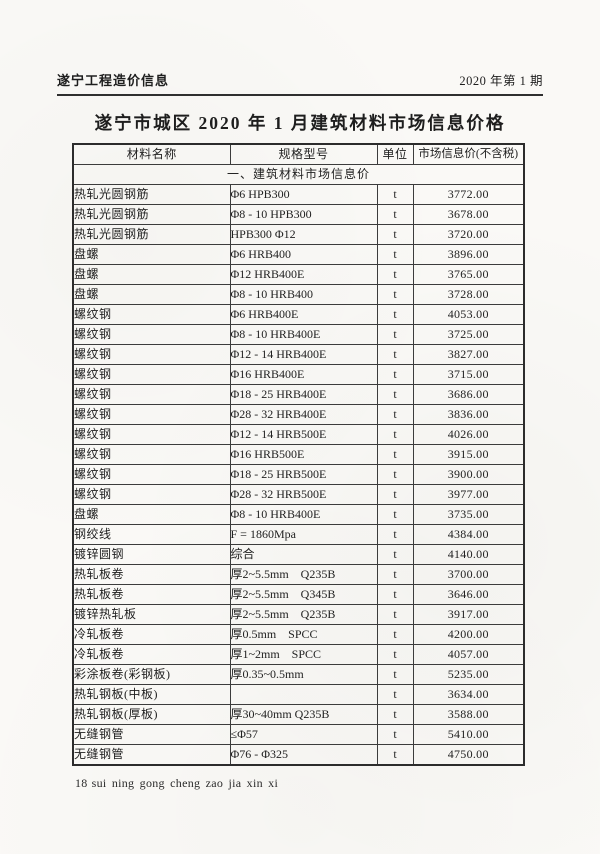  What do you see at coordinates (151, 694) in the screenshot?
I see `material-name-cell: 热轧钢板(中板)` at bounding box center [151, 694].